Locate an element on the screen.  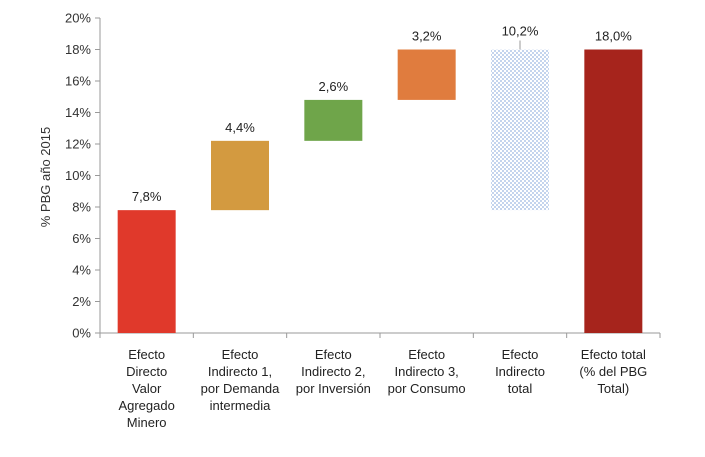
data-label: 4,4% is located at coordinates (240, 127).